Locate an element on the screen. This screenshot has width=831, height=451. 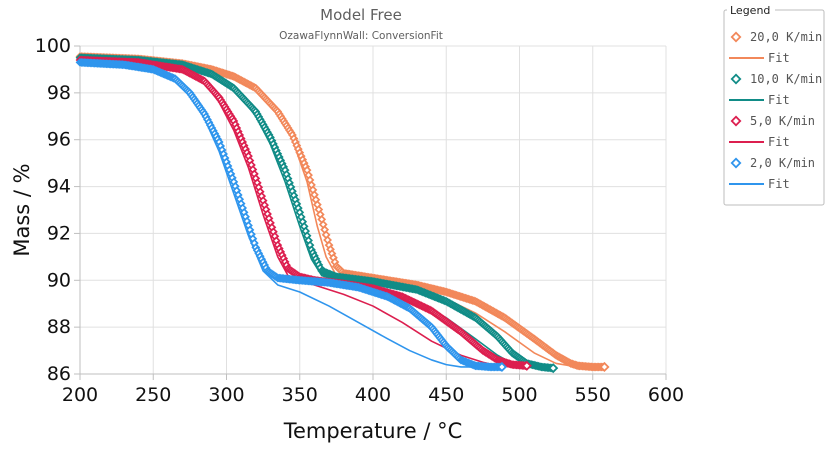
legend-label-4: 5,0 K/min is located at coordinates (782, 121).